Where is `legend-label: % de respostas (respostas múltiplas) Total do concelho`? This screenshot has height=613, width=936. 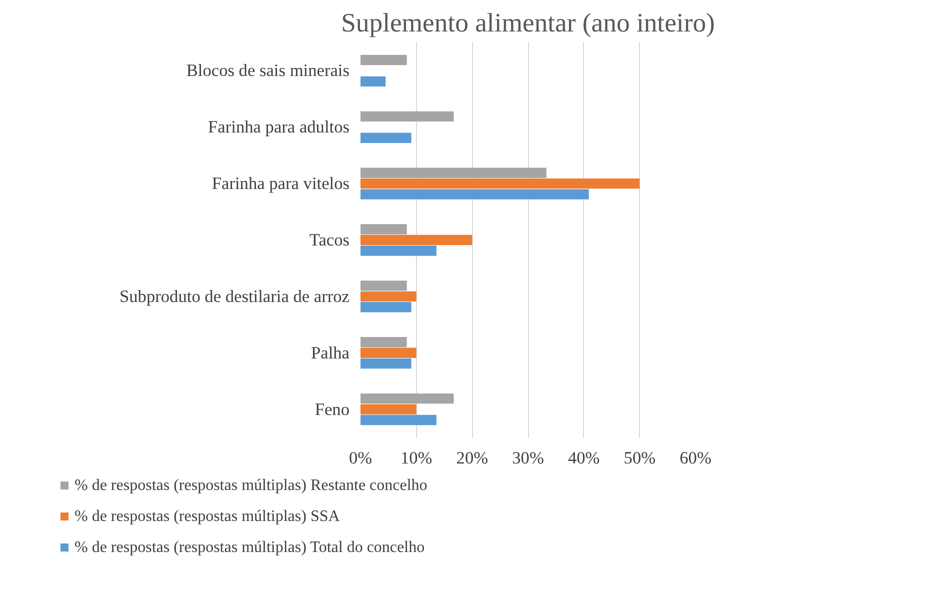 legend-label: % de respostas (respostas múltiplas) Total do concelho is located at coordinates (249, 547).